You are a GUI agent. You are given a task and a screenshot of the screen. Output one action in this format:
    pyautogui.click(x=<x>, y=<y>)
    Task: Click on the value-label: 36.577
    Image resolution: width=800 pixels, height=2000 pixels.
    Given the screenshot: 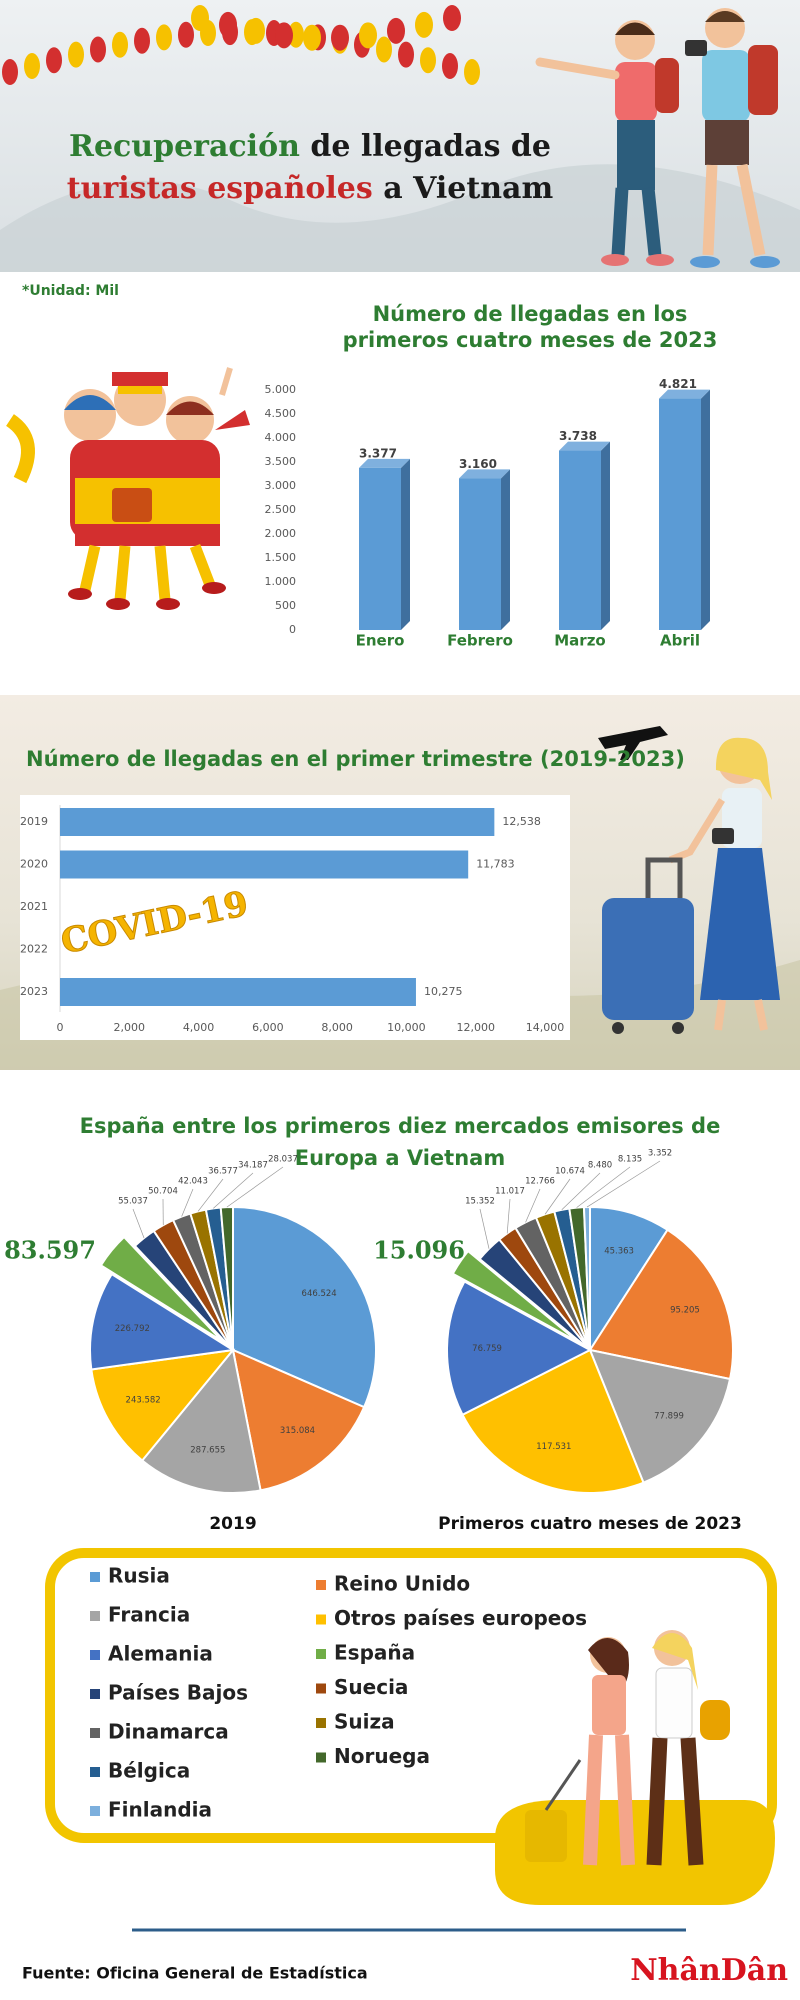 What is the action you would take?
    pyautogui.click(x=223, y=1172)
    